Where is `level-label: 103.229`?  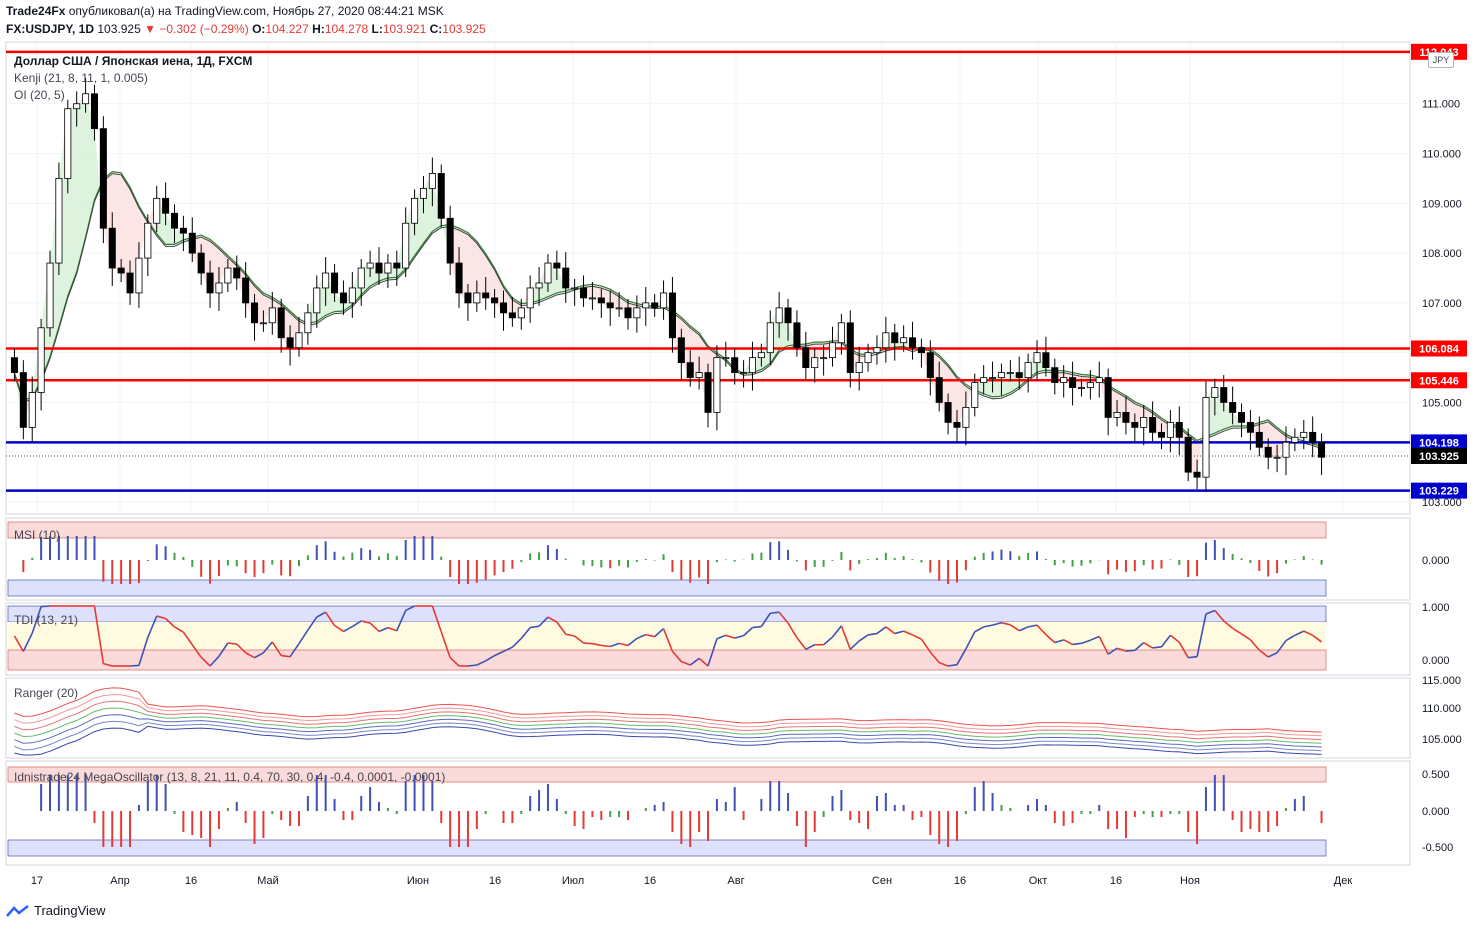 level-label: 103.229 is located at coordinates (1439, 492).